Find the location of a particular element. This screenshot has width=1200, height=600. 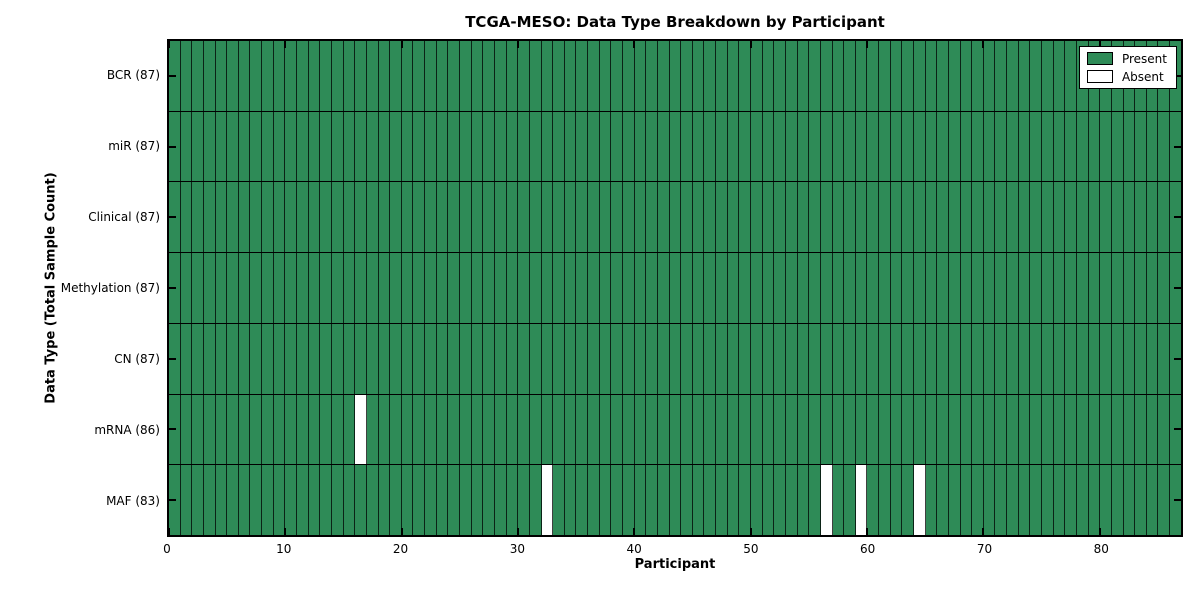

grid-row-mrna is located at coordinates (675, 430).